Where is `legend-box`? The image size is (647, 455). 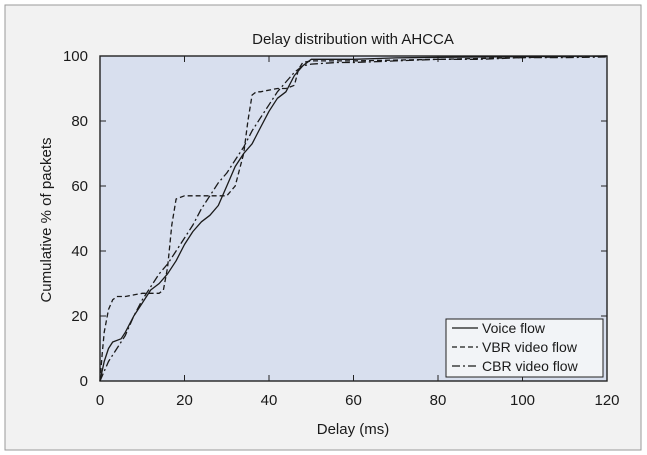
legend-box is located at coordinates (524, 348).